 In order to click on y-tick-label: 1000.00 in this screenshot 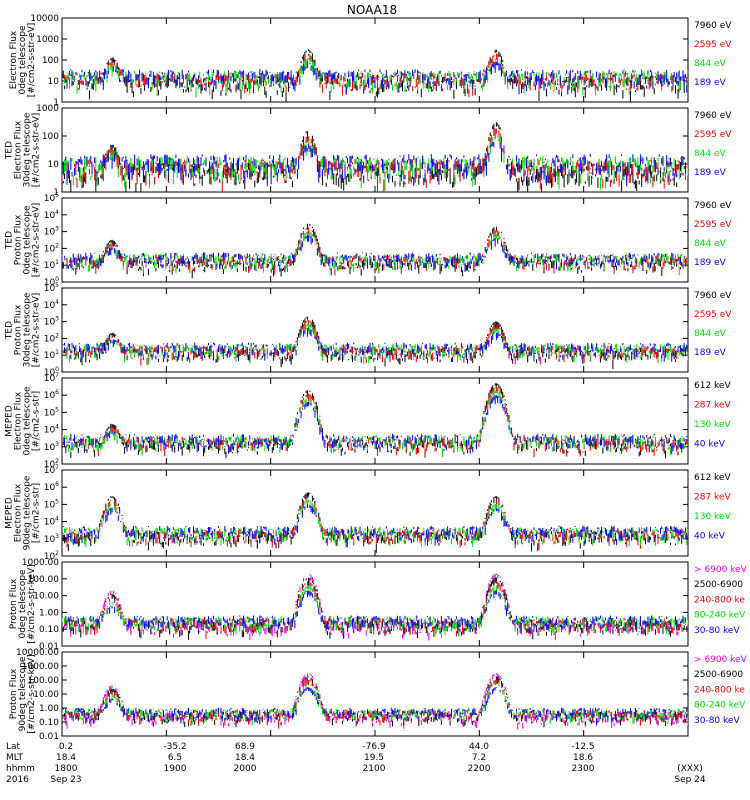, I will do `click(40, 563)`.